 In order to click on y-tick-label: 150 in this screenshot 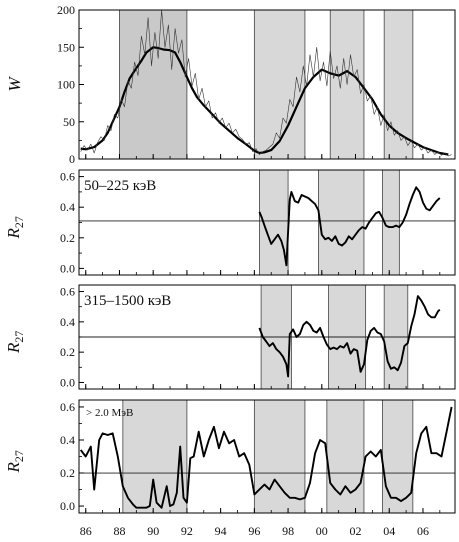, I will do `click(66, 47)`.